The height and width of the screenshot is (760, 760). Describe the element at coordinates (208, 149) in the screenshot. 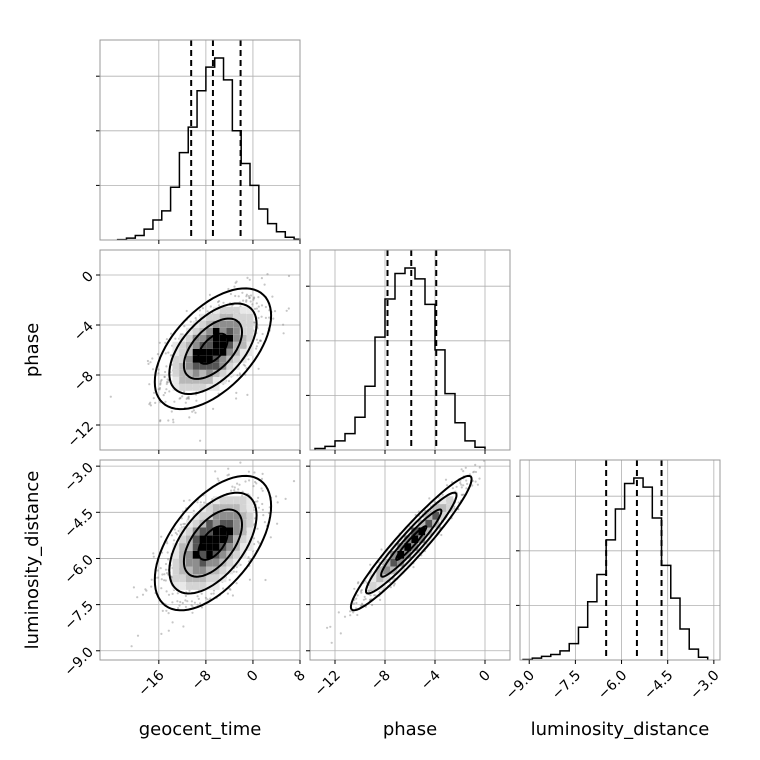

I see `histogram-geocent-time` at that location.